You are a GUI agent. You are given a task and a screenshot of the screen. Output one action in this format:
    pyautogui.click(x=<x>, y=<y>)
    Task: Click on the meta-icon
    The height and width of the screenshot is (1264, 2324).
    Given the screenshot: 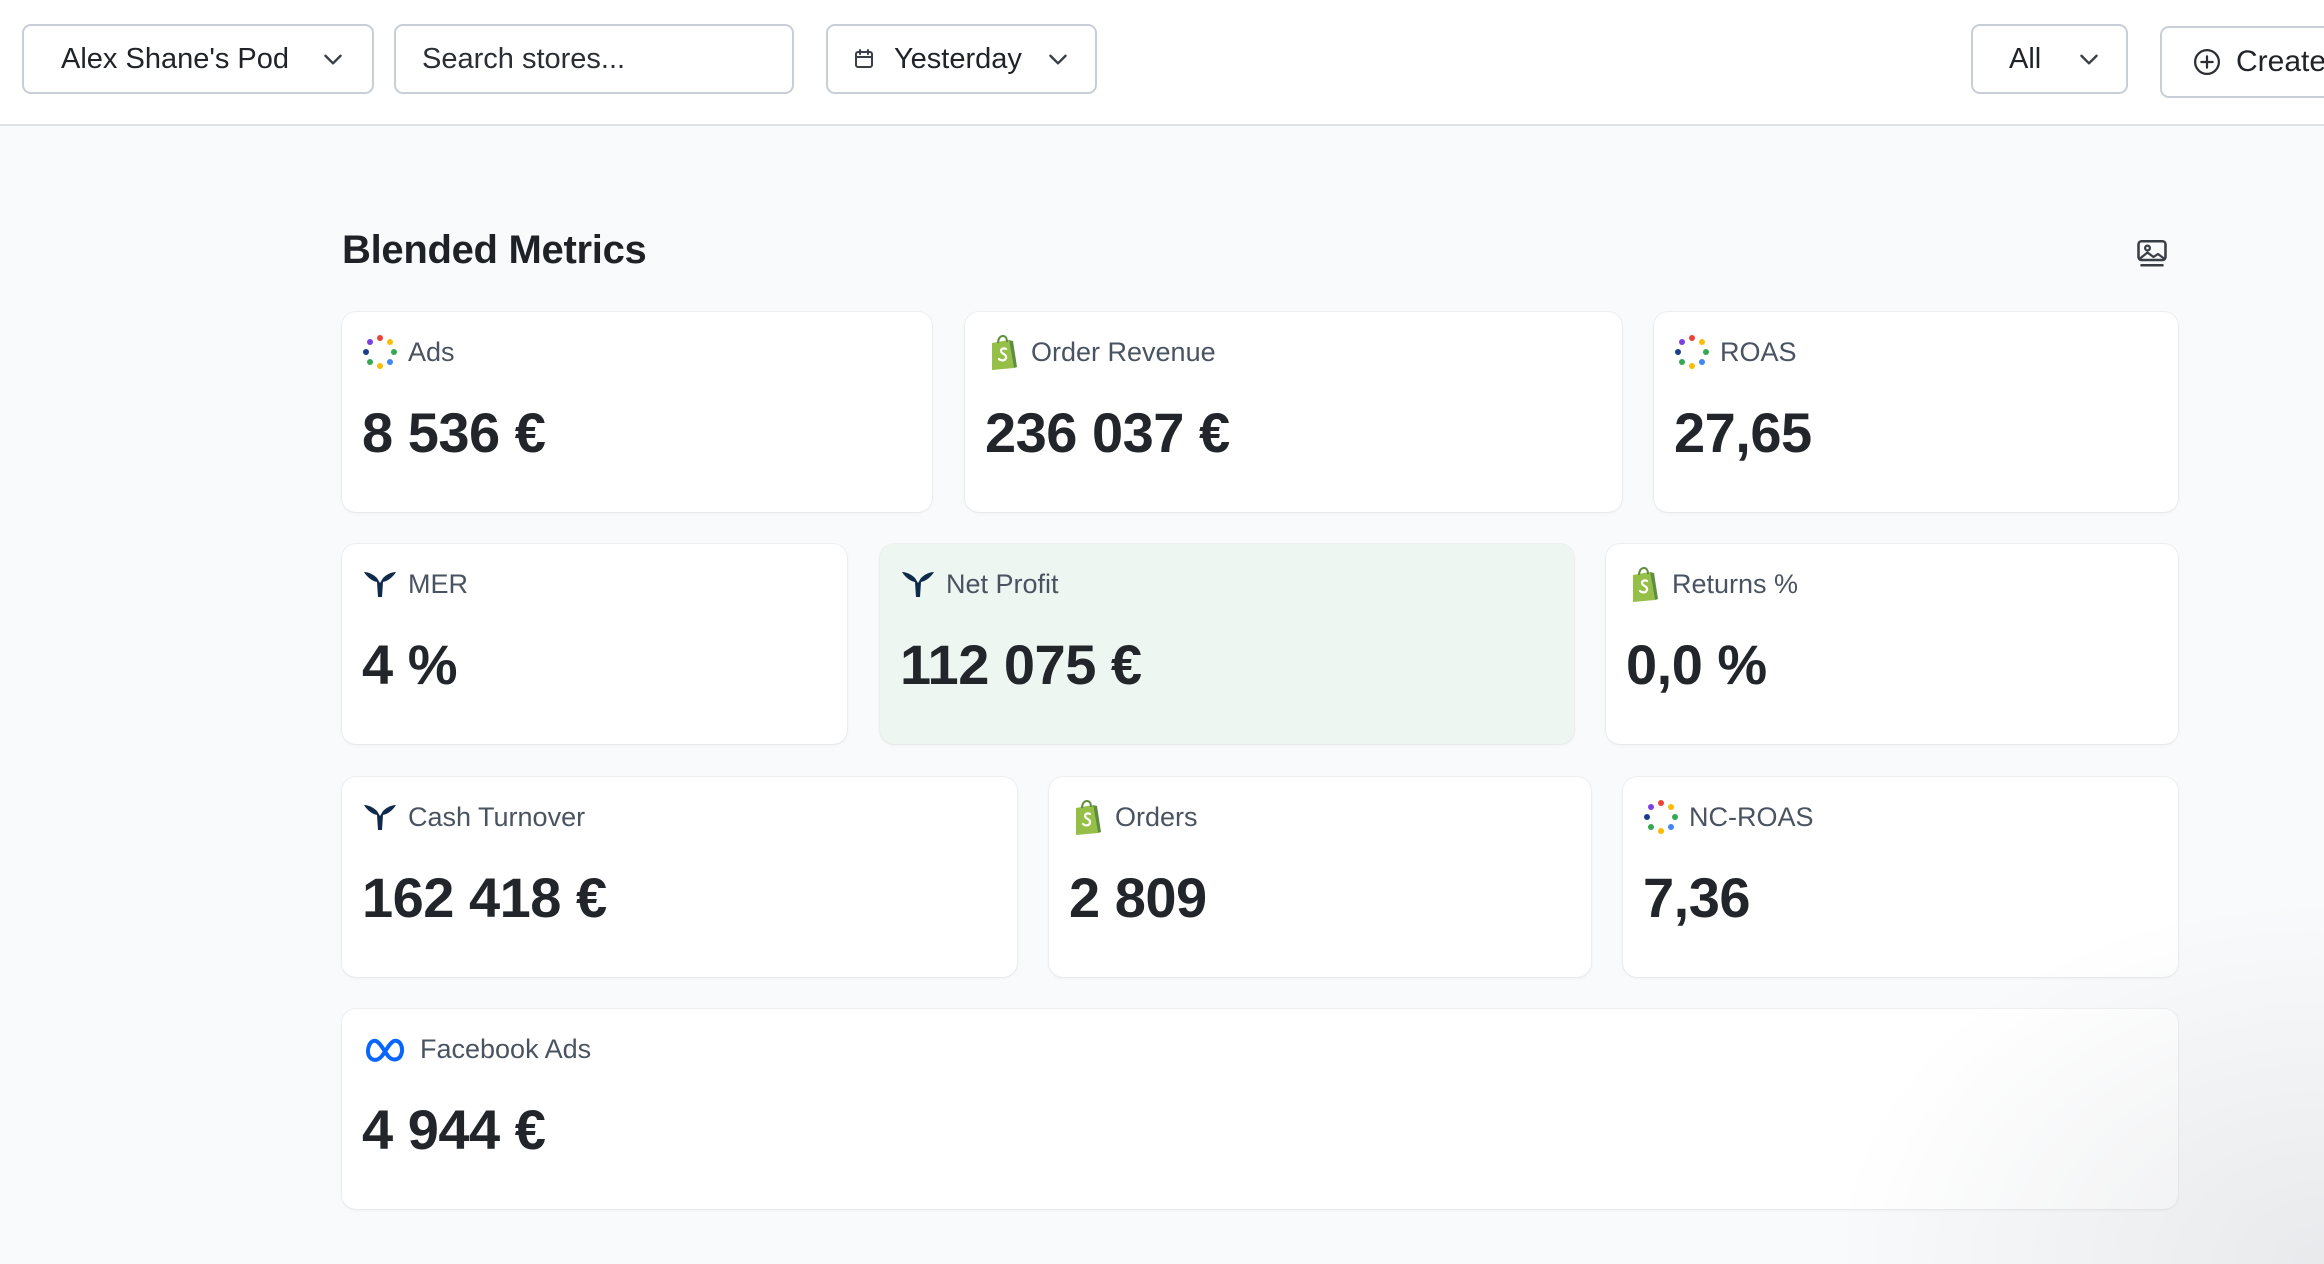 What is the action you would take?
    pyautogui.click(x=386, y=1049)
    